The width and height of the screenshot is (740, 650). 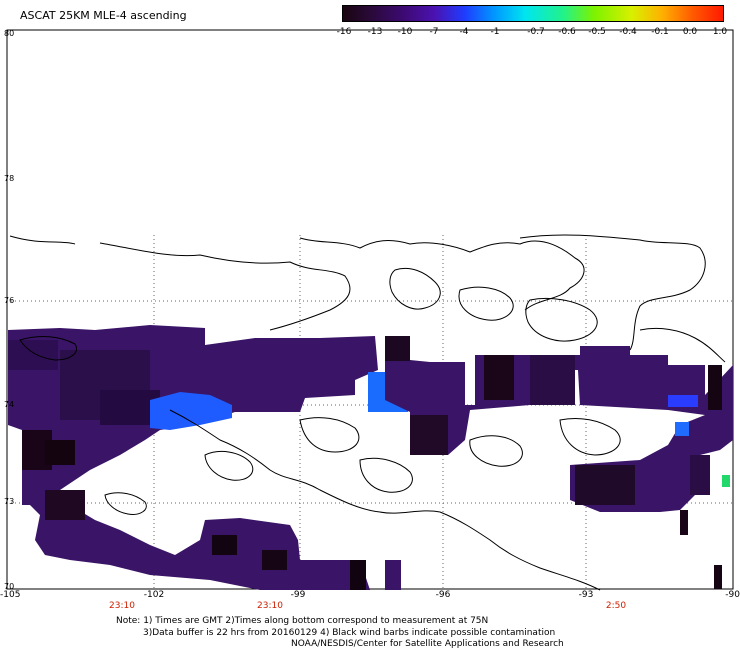 What do you see at coordinates (298, 595) in the screenshot?
I see `longitude-label: -99` at bounding box center [298, 595].